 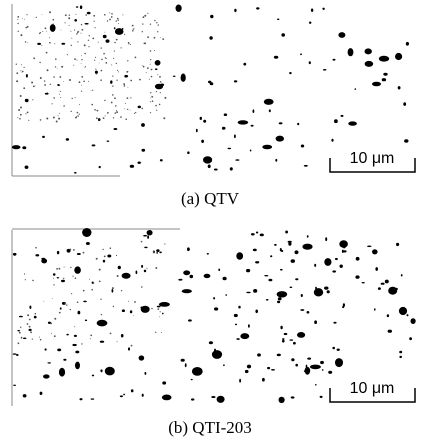 I want to click on scale-label: 10 μm, so click(x=372, y=158).